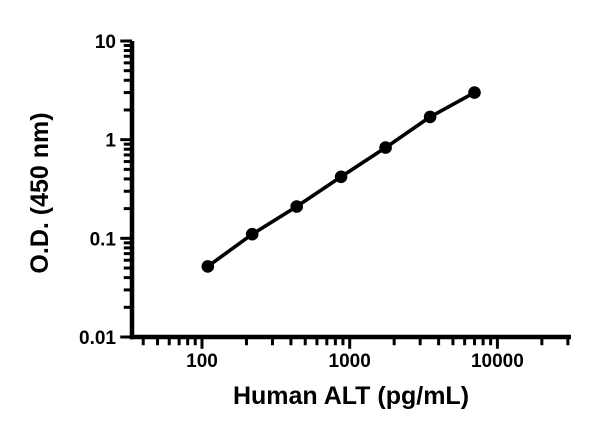 Image resolution: width=600 pixels, height=428 pixels. Describe the element at coordinates (105, 42) in the screenshot. I see `y-axis-tick-label: 10` at that location.